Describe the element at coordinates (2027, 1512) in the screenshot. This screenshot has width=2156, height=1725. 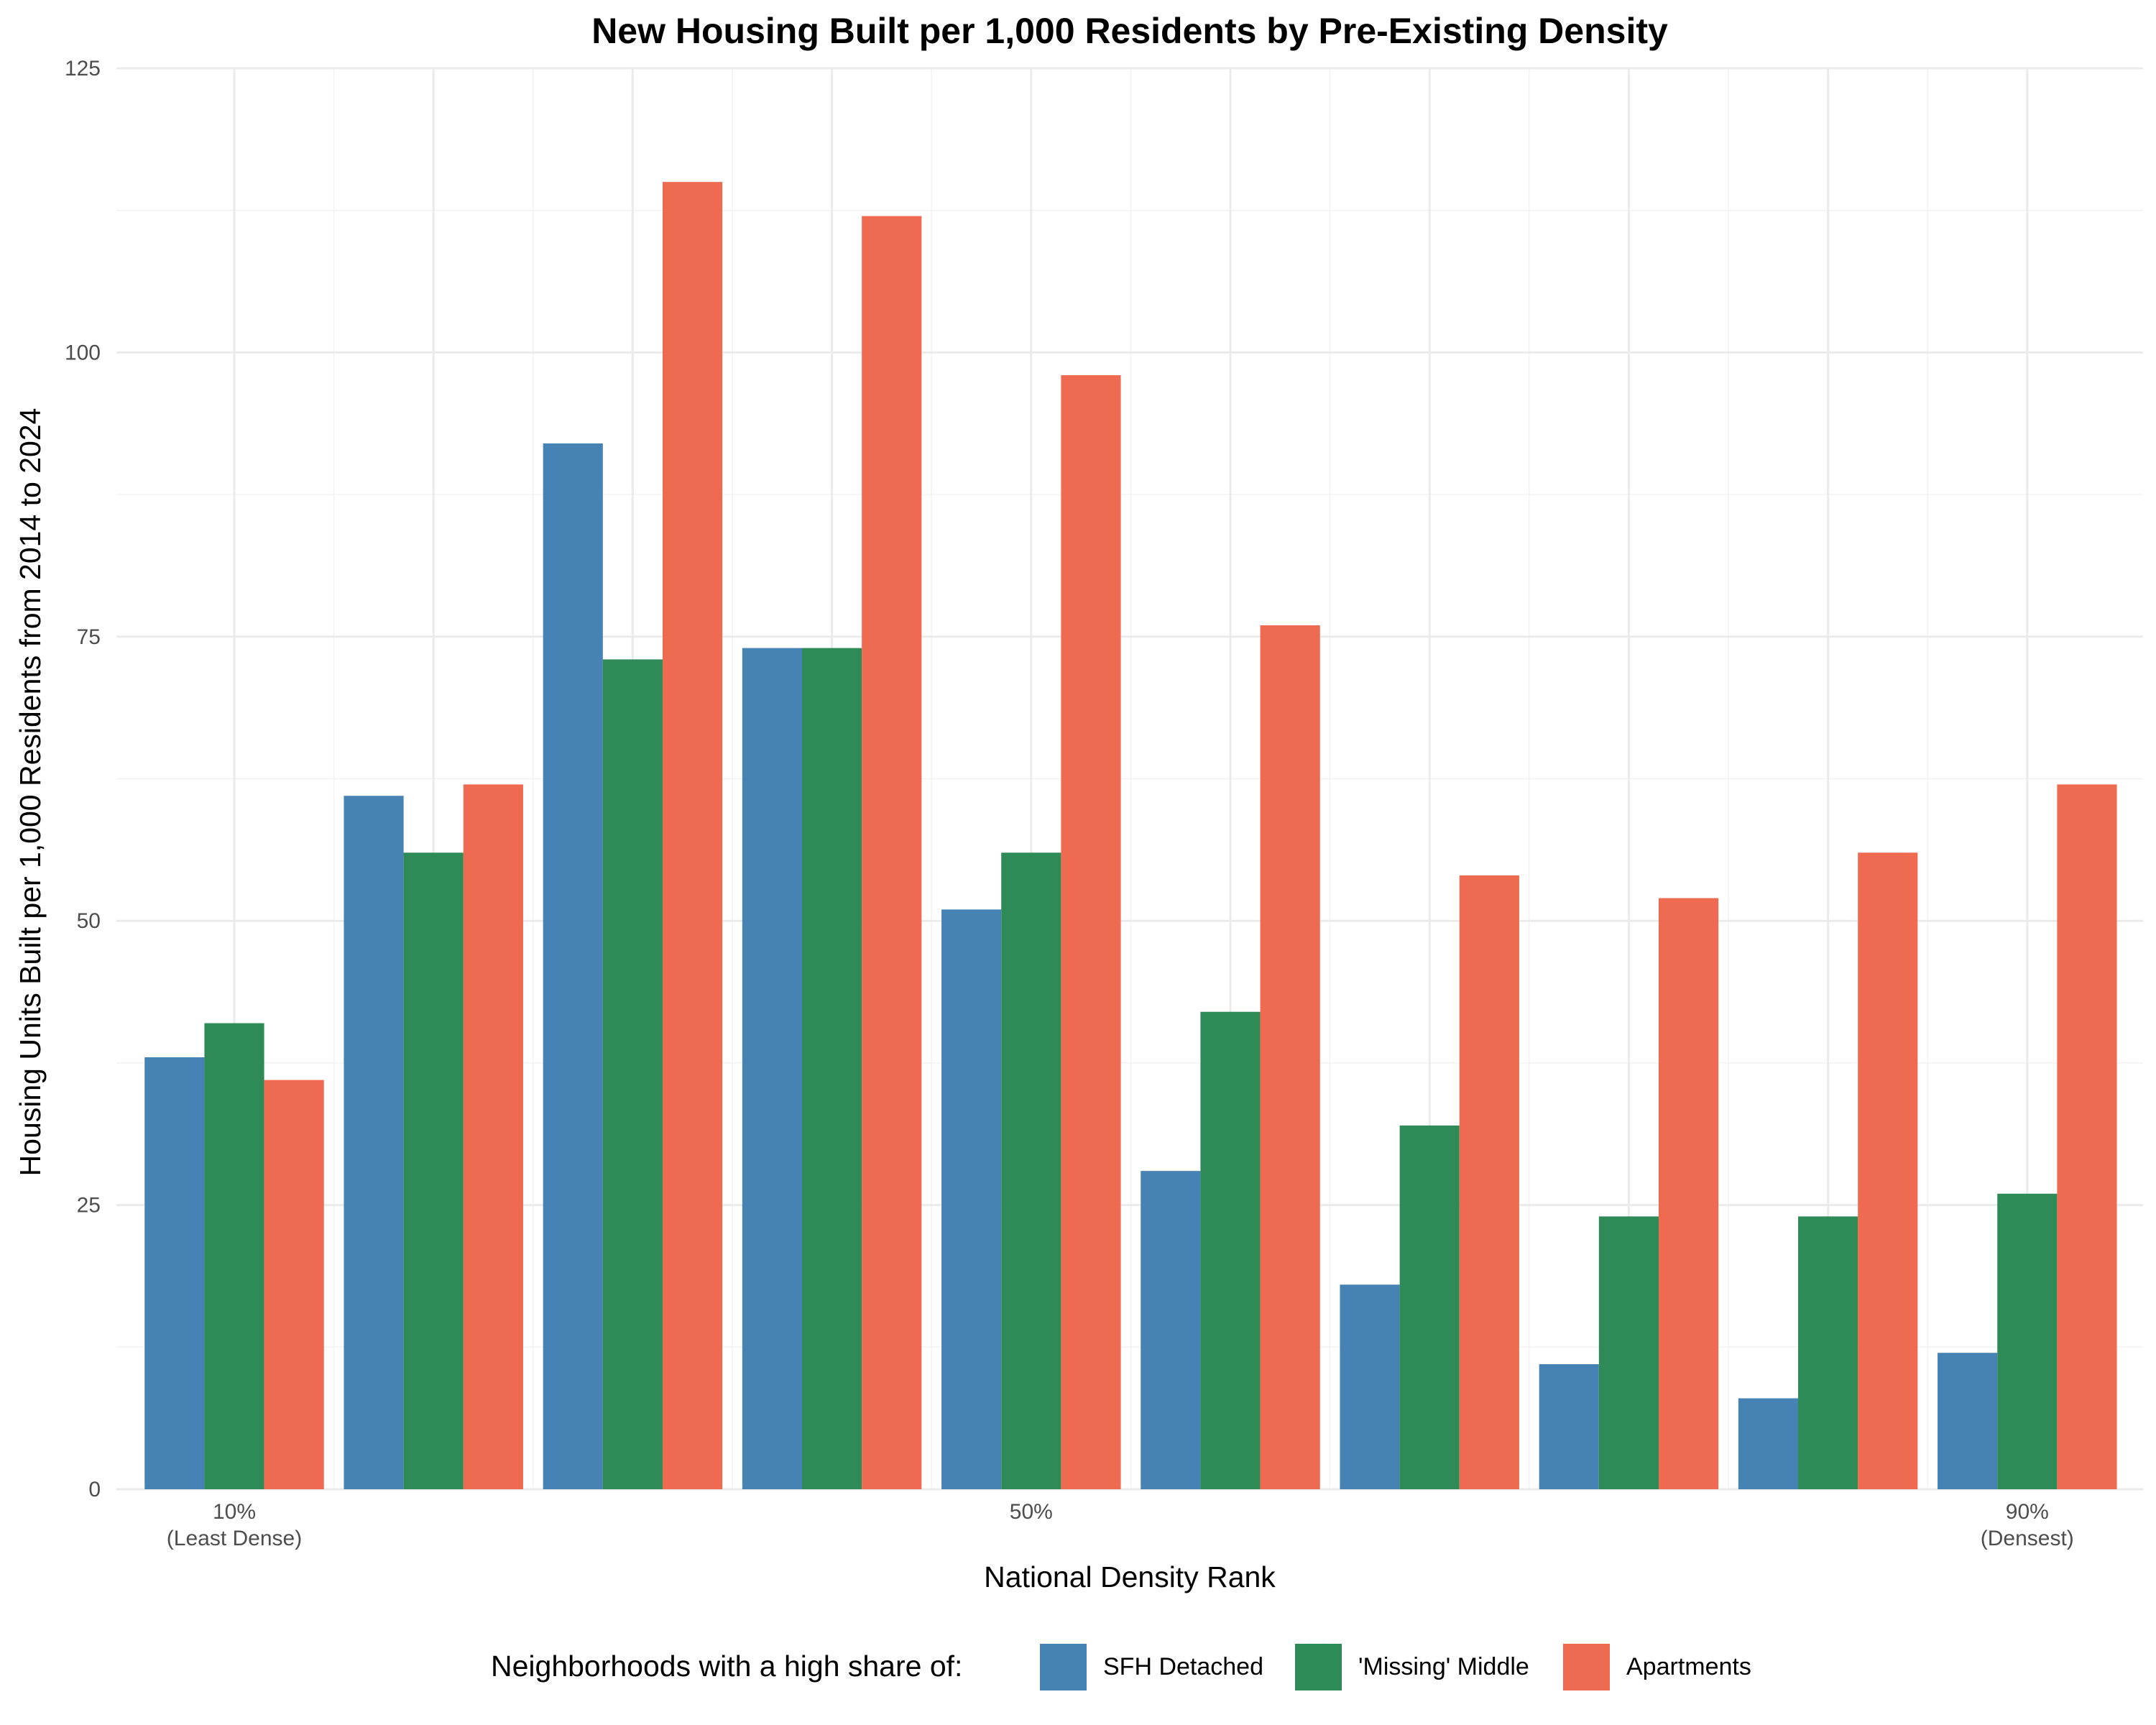
I see `x-tick-label: 90%` at that location.